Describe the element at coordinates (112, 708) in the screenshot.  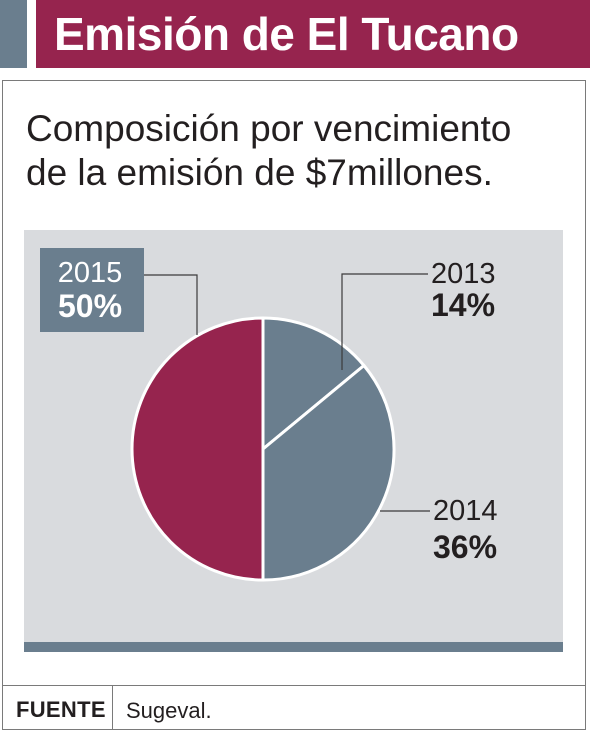
I see `footer-divider` at that location.